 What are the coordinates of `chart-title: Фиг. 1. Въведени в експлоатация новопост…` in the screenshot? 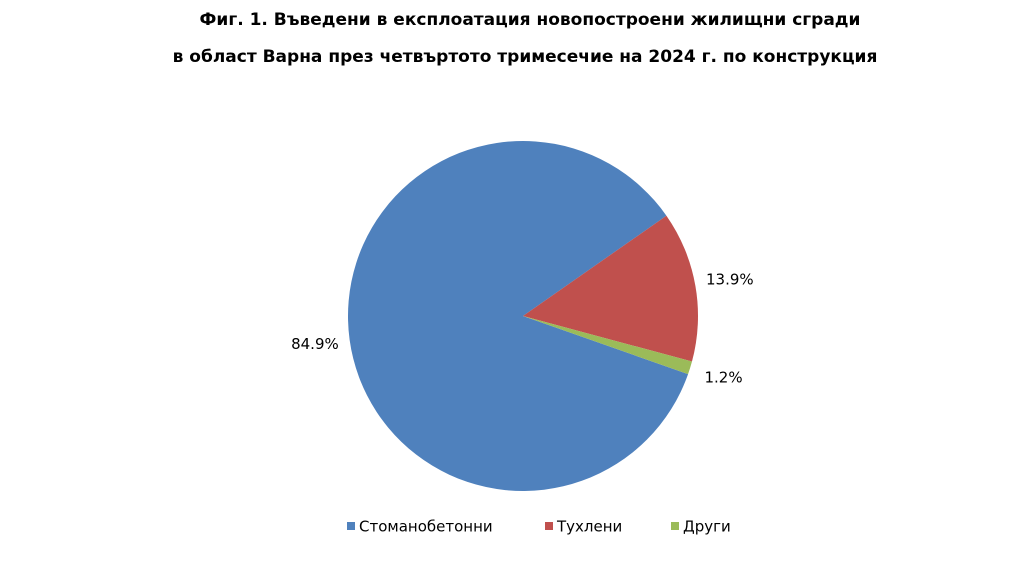 It's located at (530, 20).